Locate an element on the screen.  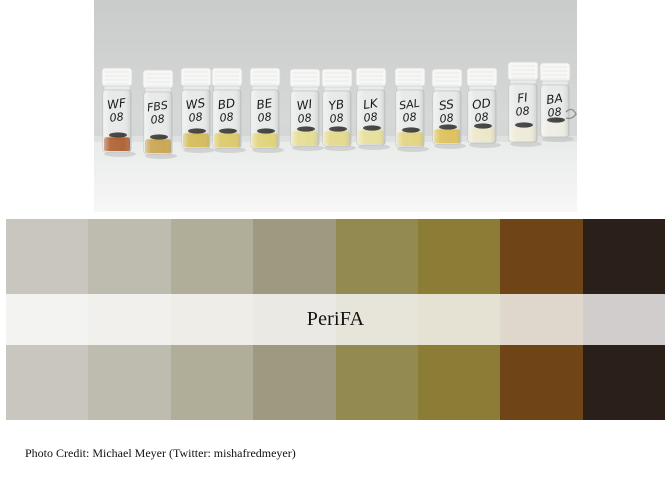
palette-name: PeriFA is located at coordinates (335, 319).